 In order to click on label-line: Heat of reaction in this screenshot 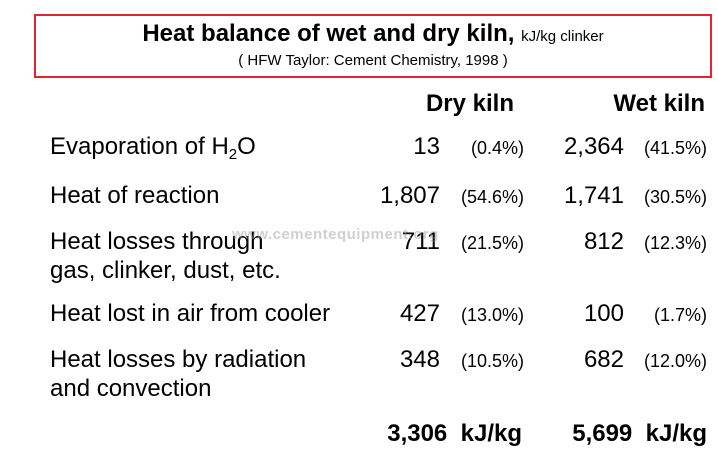, I will do `click(135, 195)`.